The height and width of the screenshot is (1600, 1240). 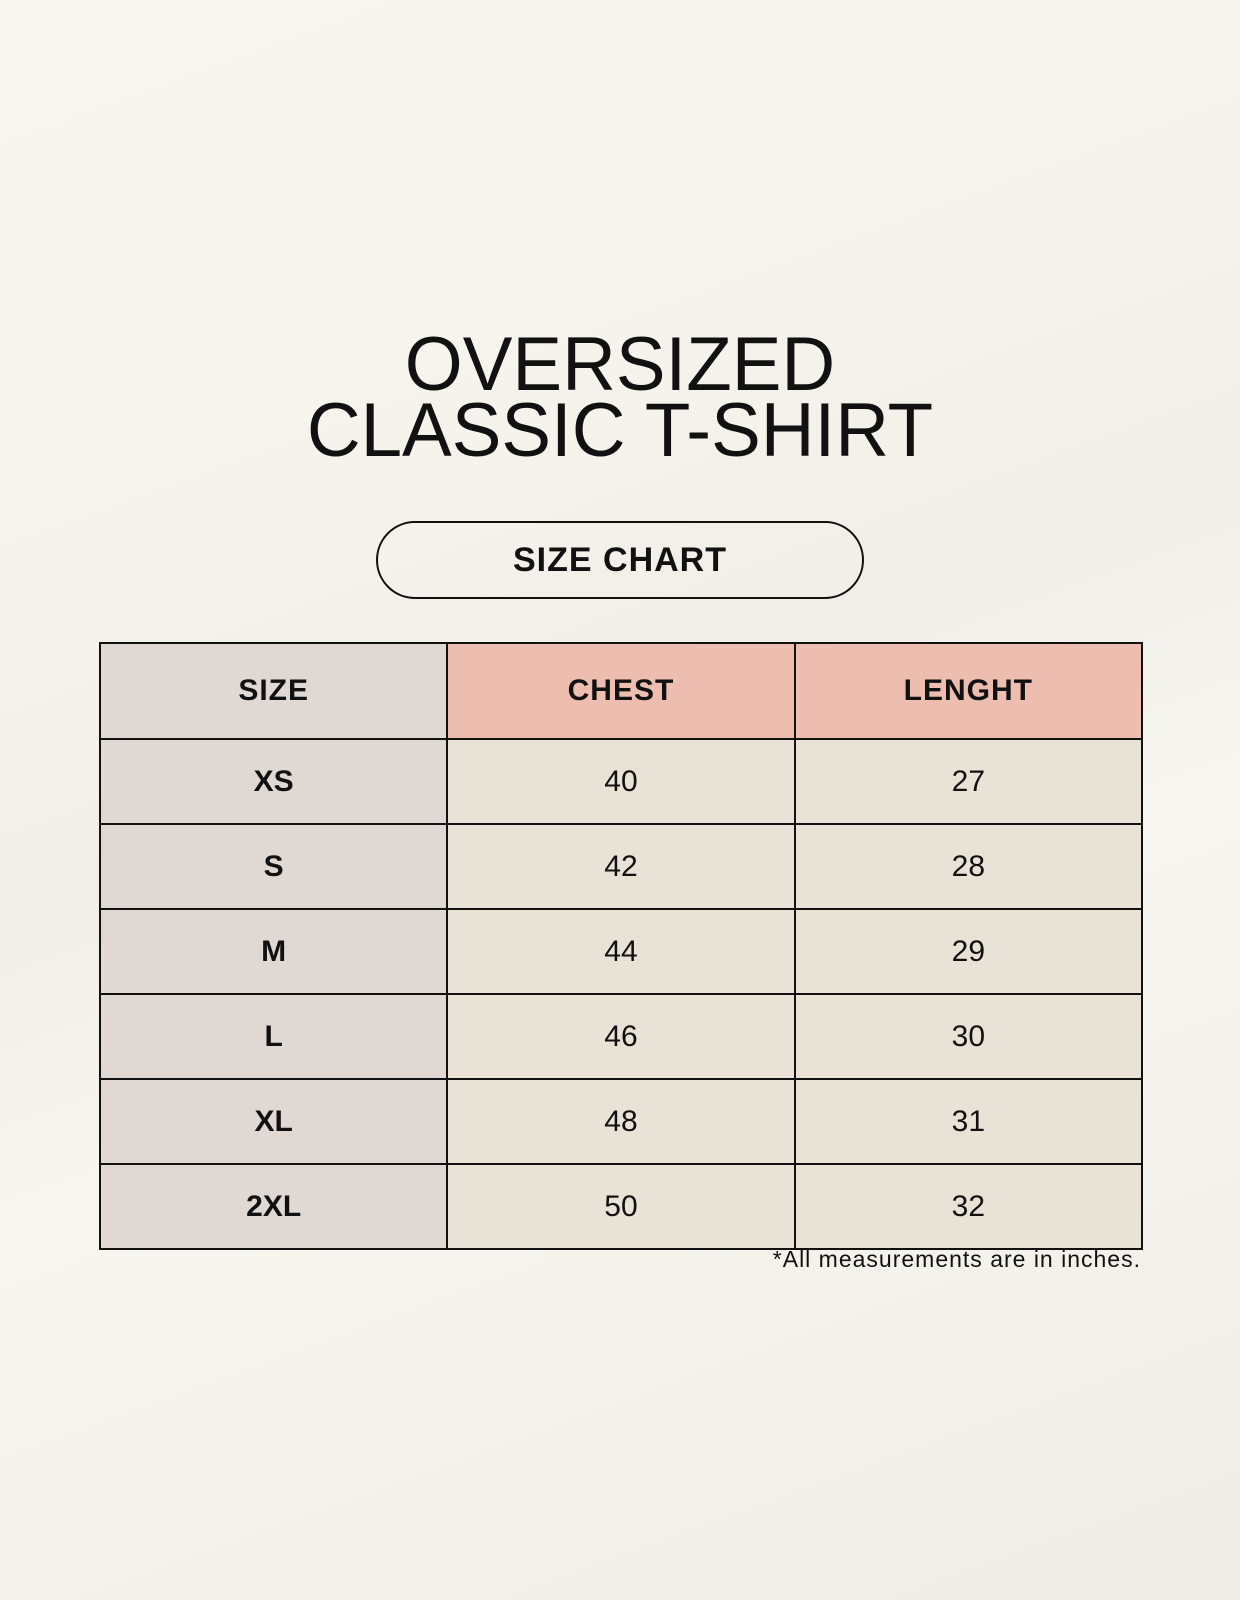 What do you see at coordinates (968, 1206) in the screenshot?
I see `cell-length: 32` at bounding box center [968, 1206].